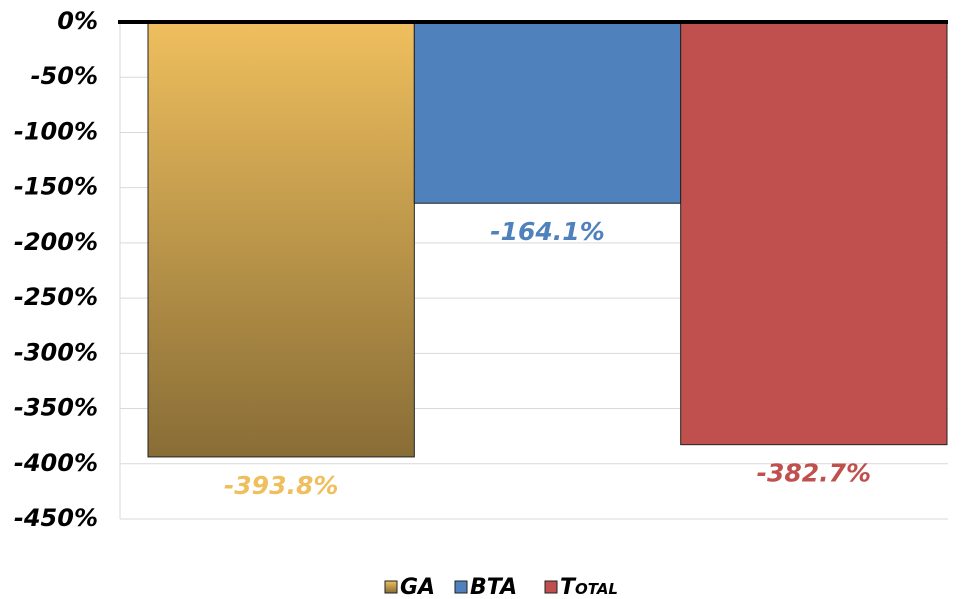 This screenshot has width=964, height=599. What do you see at coordinates (814, 473) in the screenshot?
I see `data-label: -382.7%` at bounding box center [814, 473].